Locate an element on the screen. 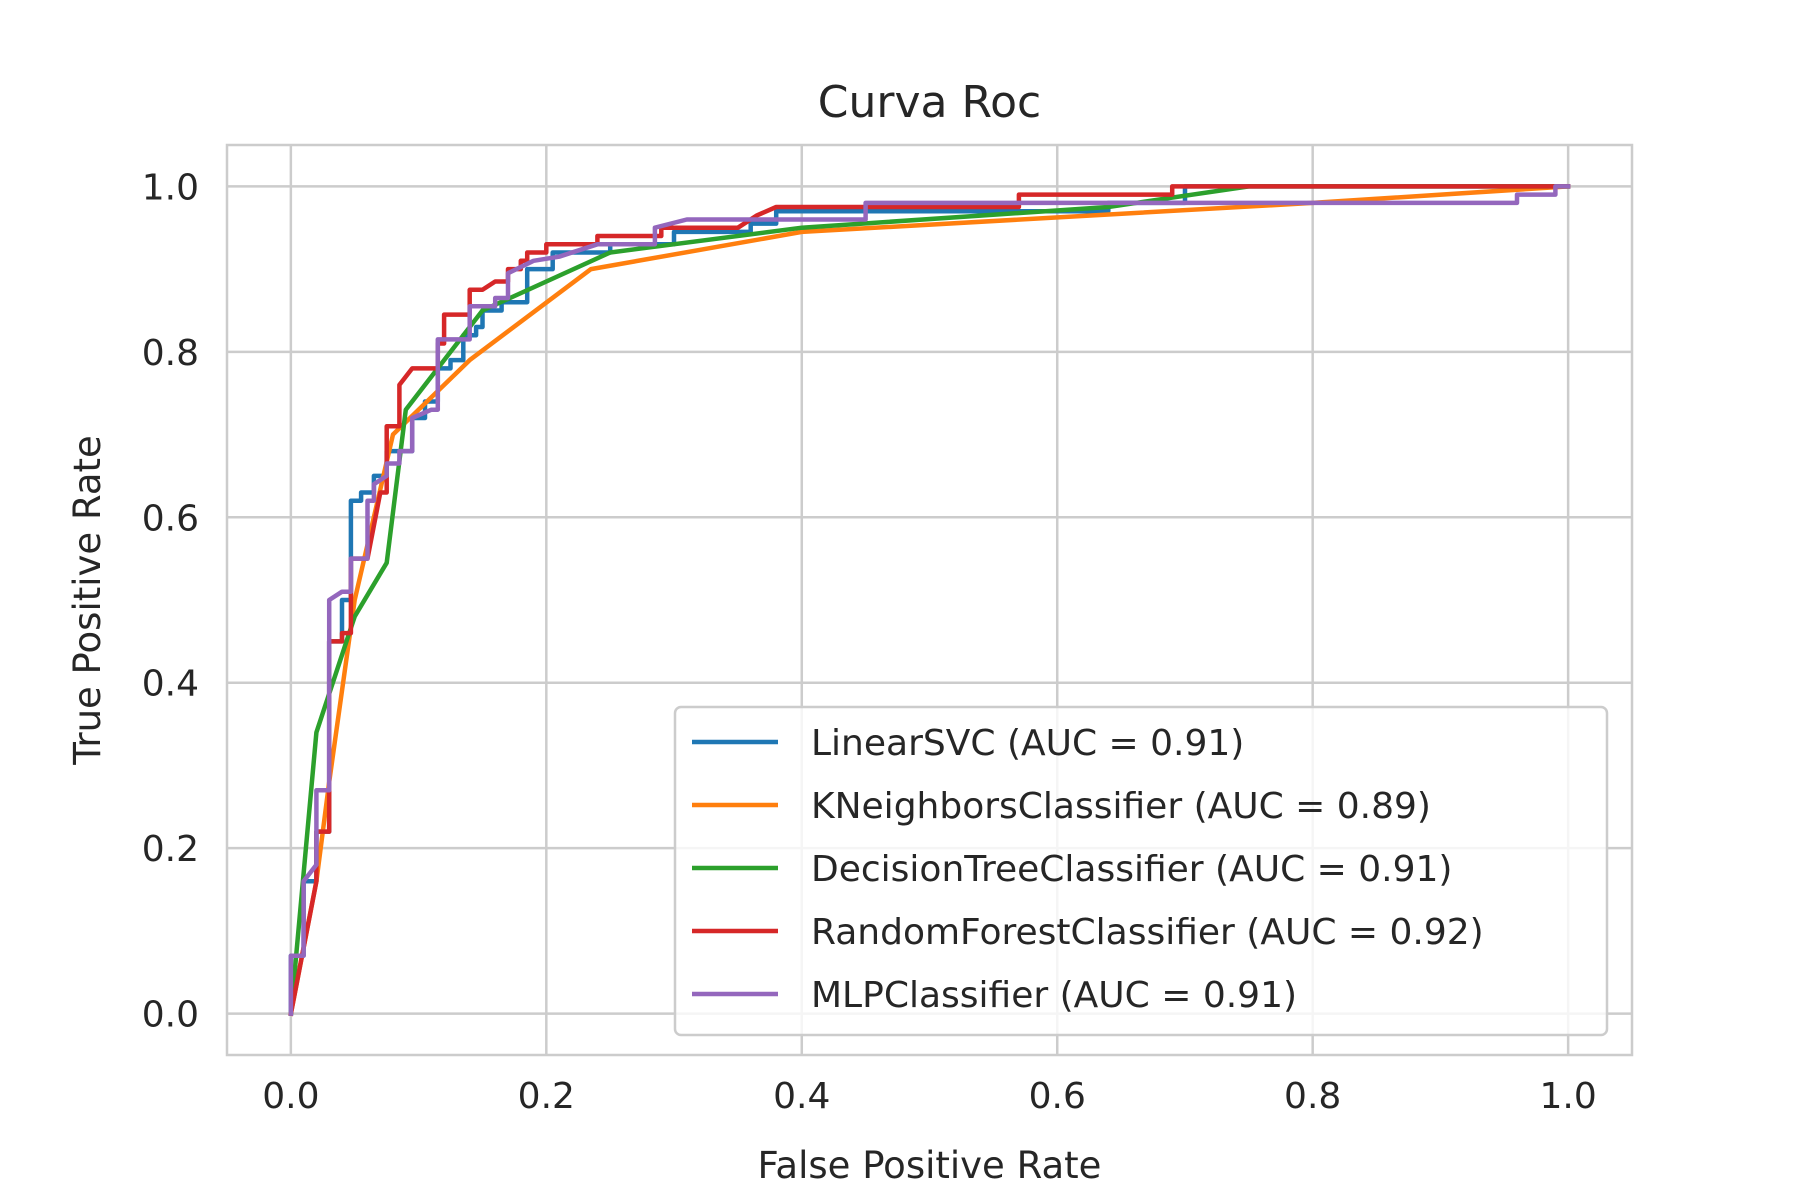 The image size is (1800, 1200). x-tick-label: 0.4 is located at coordinates (801, 1096).